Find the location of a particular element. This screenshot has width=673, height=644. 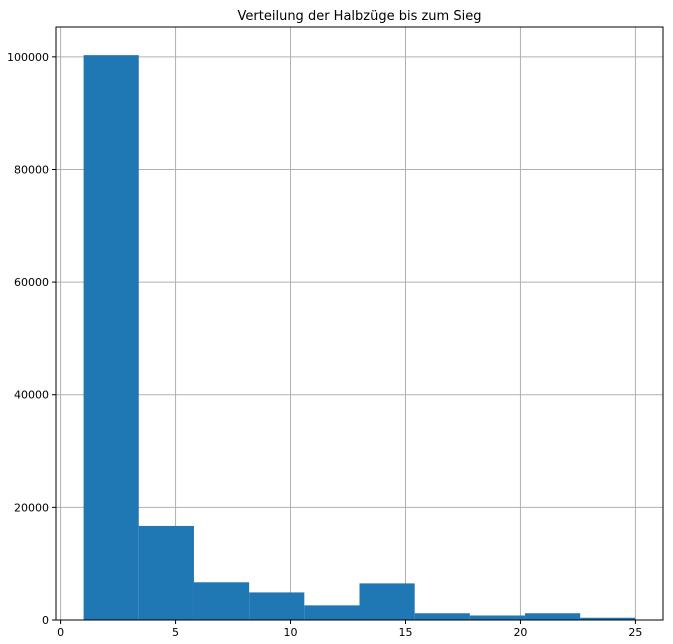

x-tick-label: 20 is located at coordinates (520, 632).